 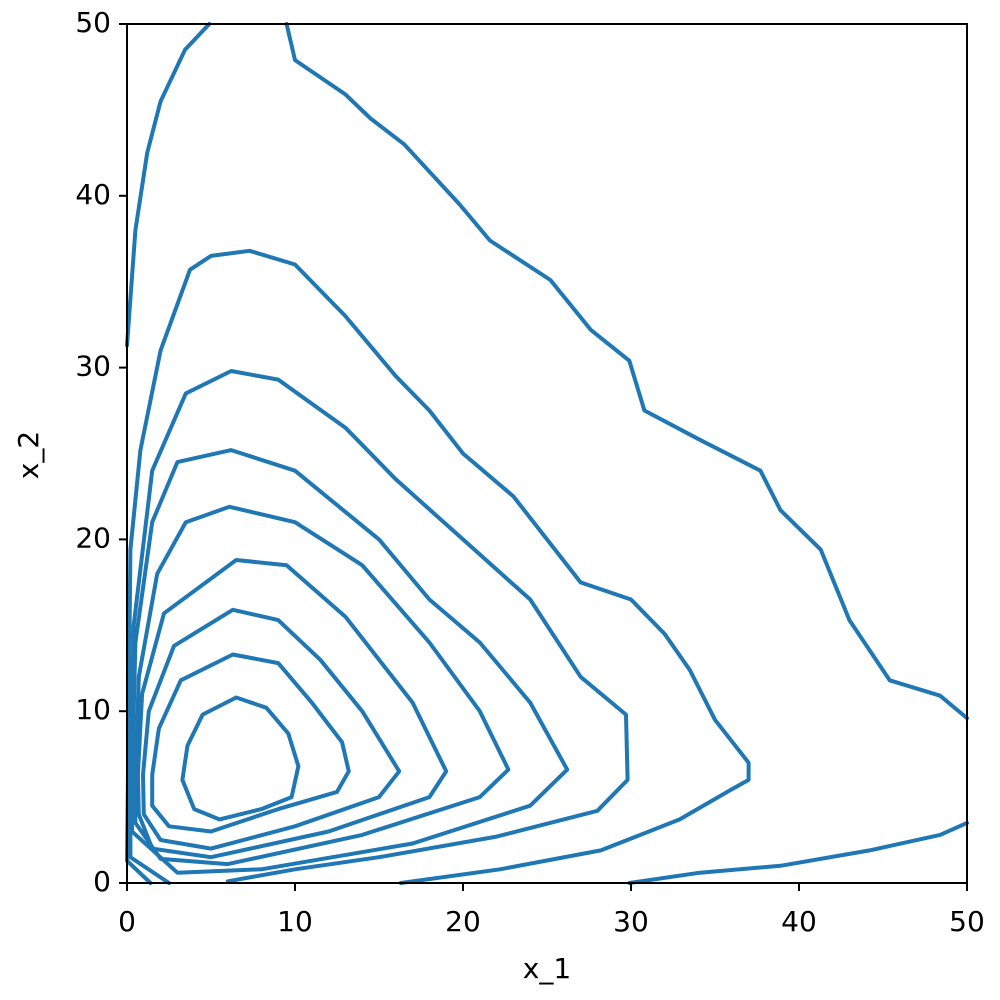 What do you see at coordinates (127, 921) in the screenshot?
I see `x-tick-label: 0` at bounding box center [127, 921].